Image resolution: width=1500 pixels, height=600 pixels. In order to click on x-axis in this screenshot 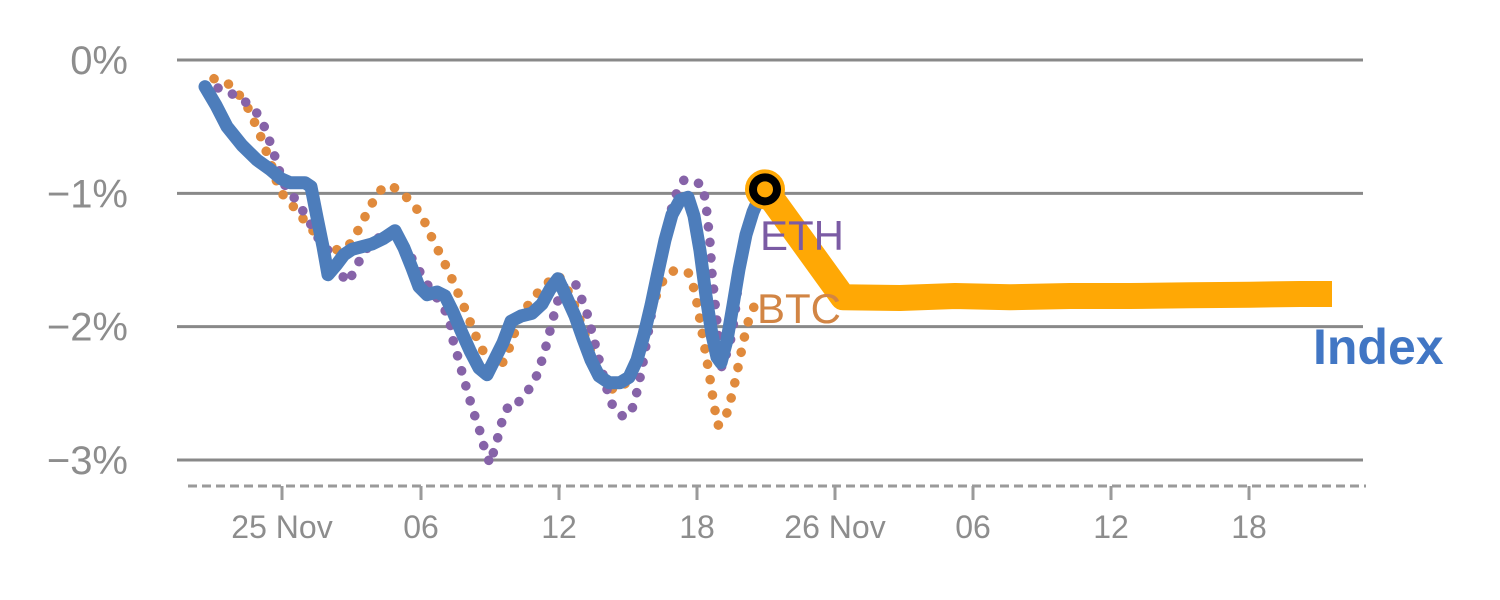, I will do `click(777, 492)`.